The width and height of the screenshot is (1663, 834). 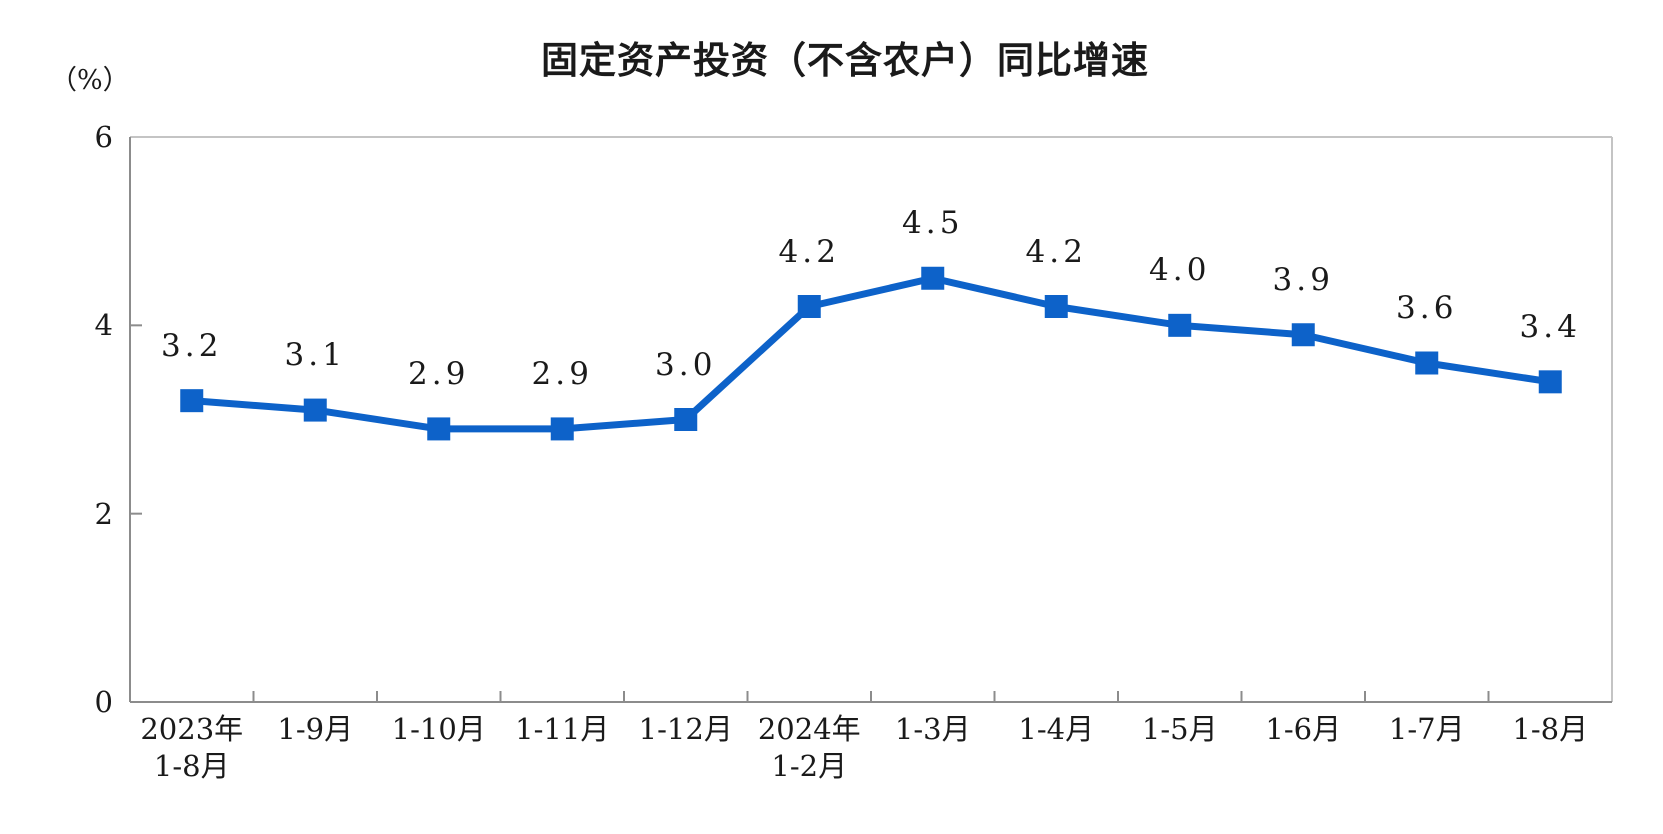 I want to click on x-tick-label-line: 1-9月, so click(x=315, y=729).